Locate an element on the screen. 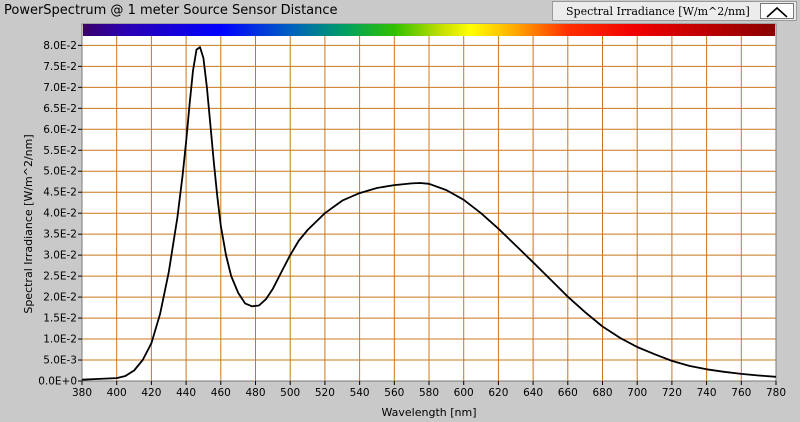  y-tick-label: 5.0E-2 is located at coordinates (60, 172).